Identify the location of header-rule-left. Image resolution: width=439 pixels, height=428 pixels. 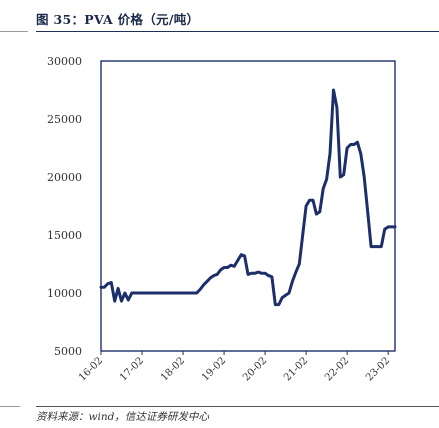
(14, 31).